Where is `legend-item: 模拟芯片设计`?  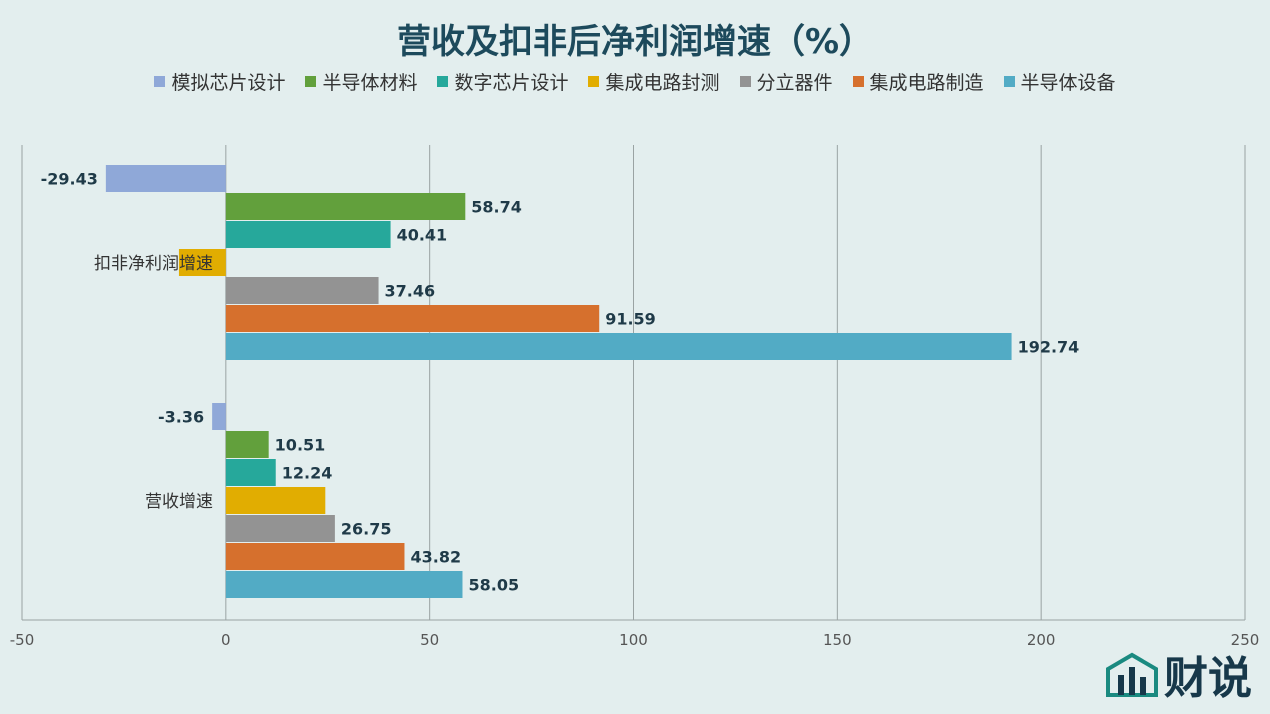
legend-item: 模拟芯片设计 is located at coordinates (219, 81).